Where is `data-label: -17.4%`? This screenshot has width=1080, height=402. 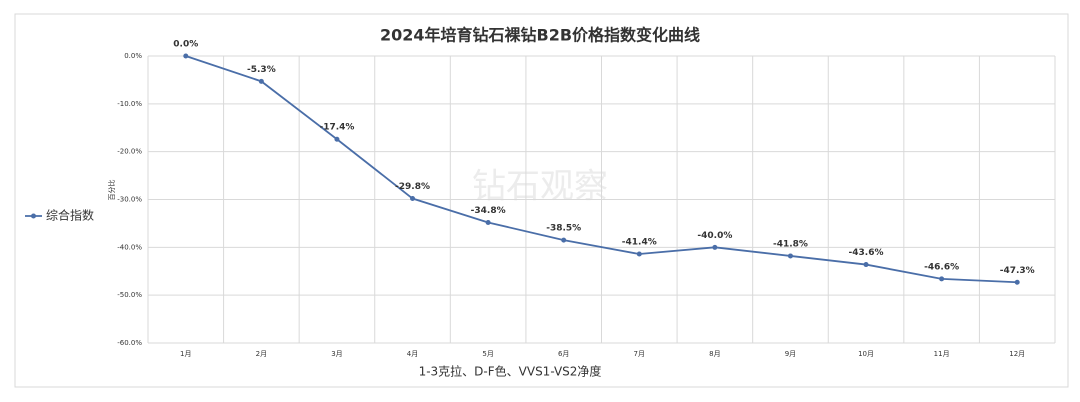 data-label: -17.4% is located at coordinates (336, 128).